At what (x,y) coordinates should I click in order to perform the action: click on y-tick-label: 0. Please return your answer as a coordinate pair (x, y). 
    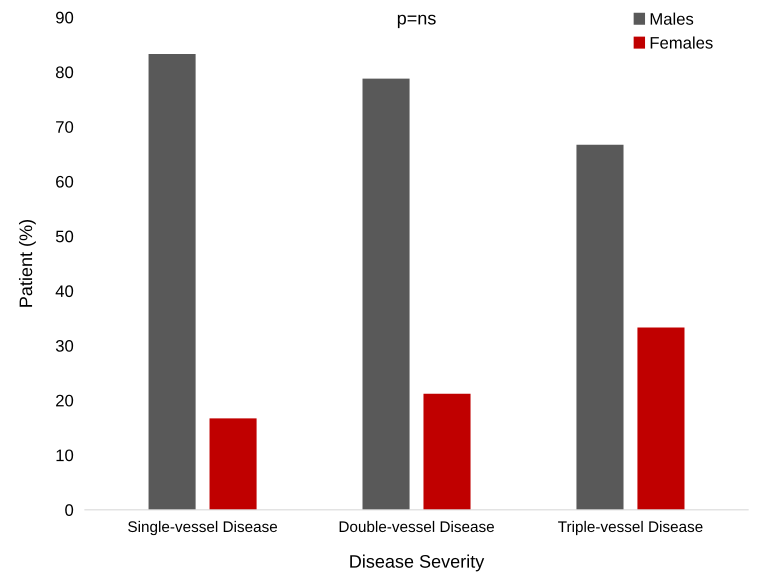
    Looking at the image, I should click on (69, 510).